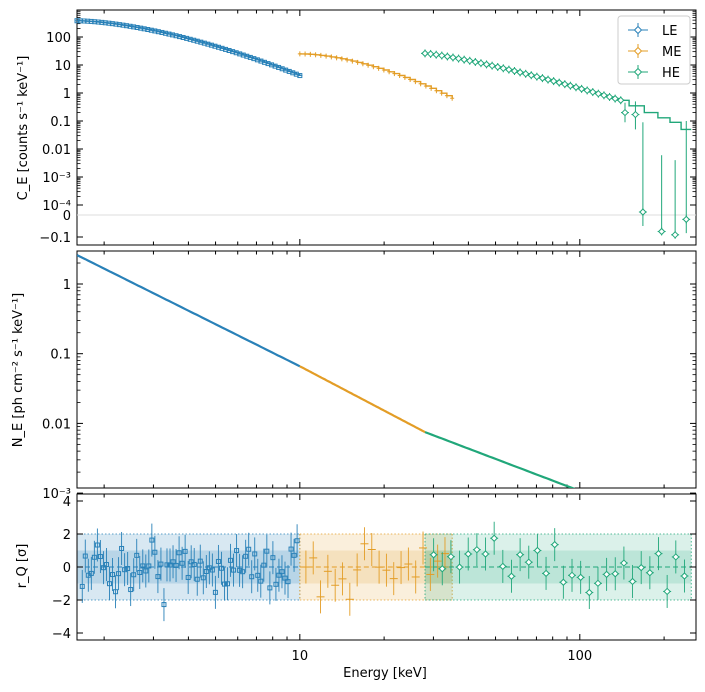 The image size is (705, 692). I want to click on residual-y-tick-label: −4, so click(61, 634).